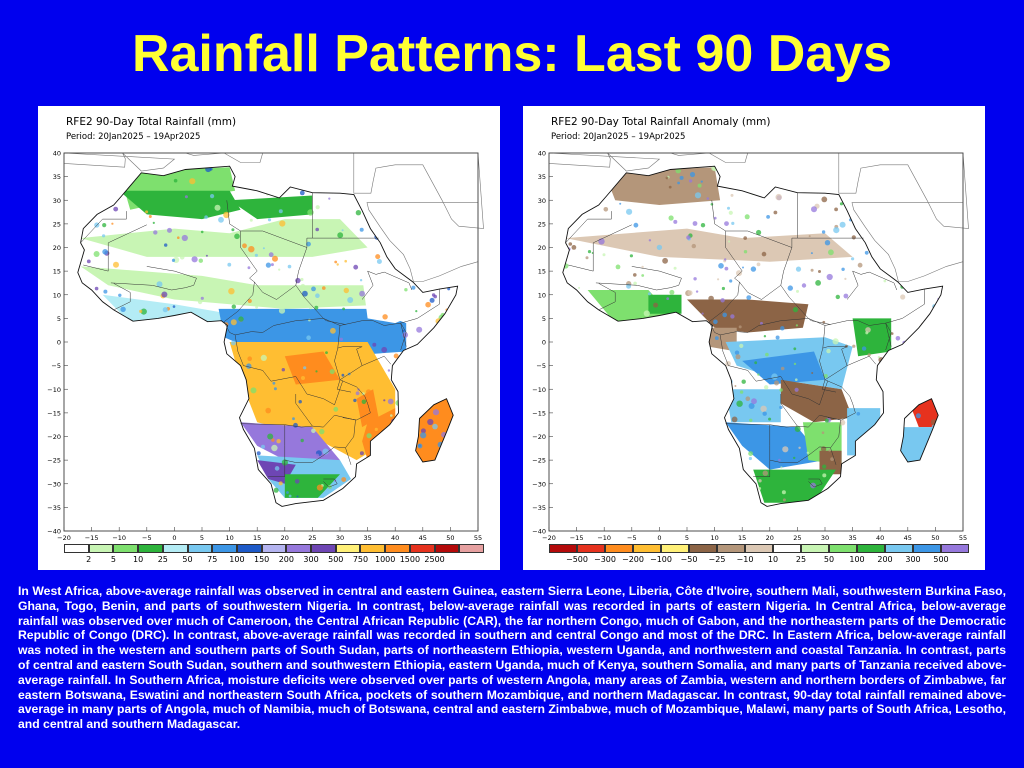  Describe the element at coordinates (57, 177) in the screenshot. I see `total-lat-tick-label: 35` at that location.